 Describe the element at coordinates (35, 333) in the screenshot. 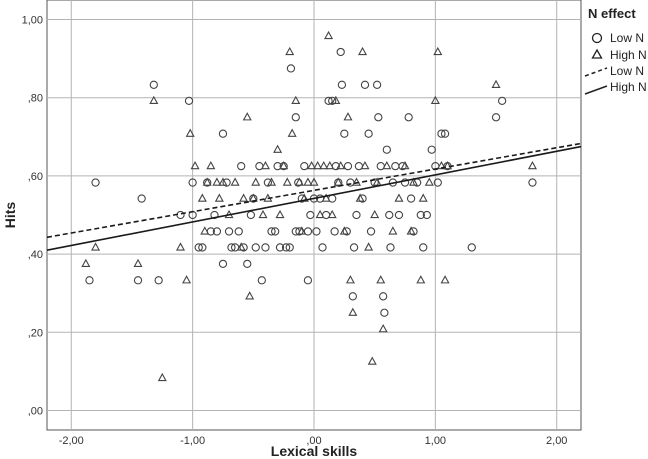

I see `y-tick-label: ,20` at that location.